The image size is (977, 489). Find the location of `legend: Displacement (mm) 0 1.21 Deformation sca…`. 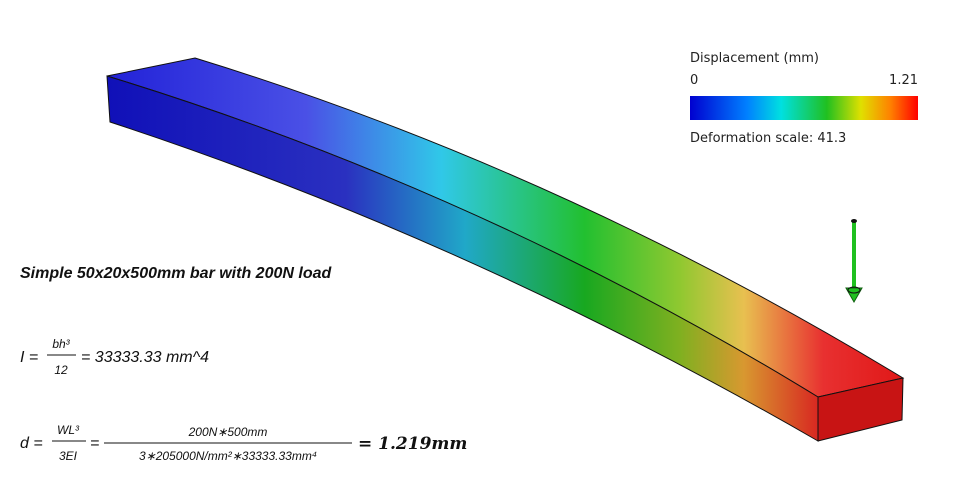

legend: Displacement (mm) 0 1.21 Deformation sca… is located at coordinates (804, 98).